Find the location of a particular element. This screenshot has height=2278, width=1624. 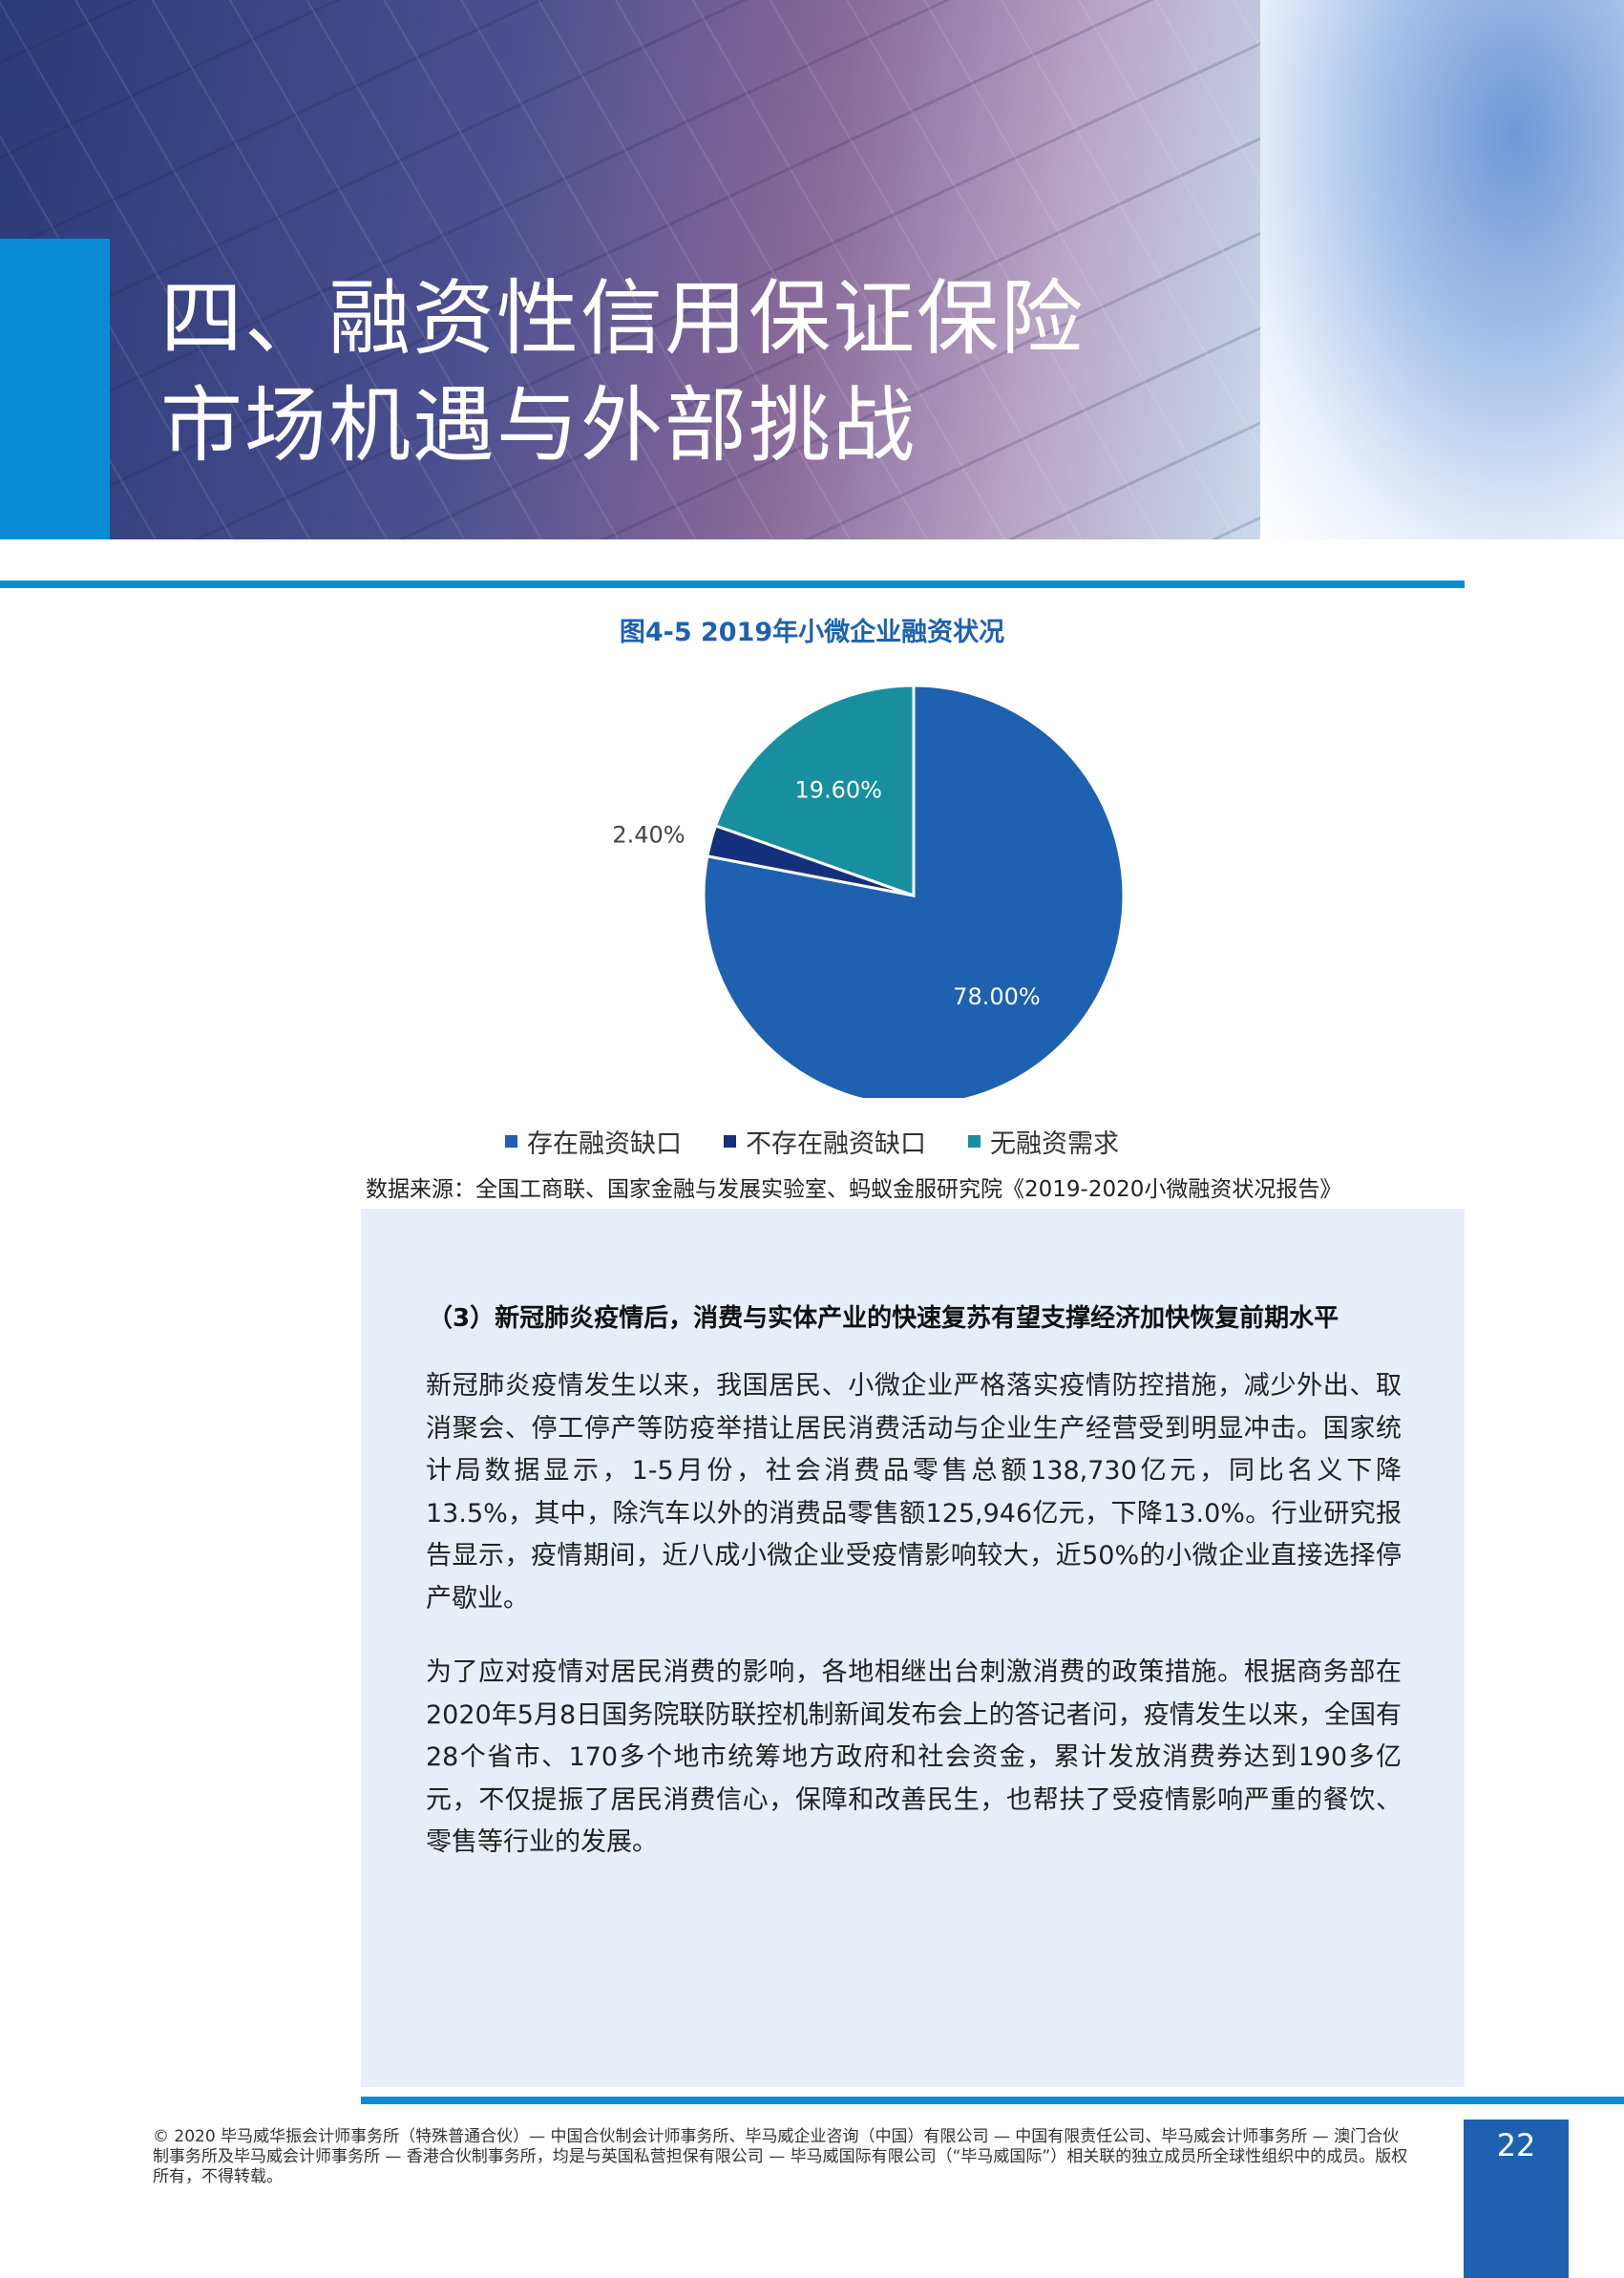

chart-legend: 存在融资缺口 不存在融资缺口 无融资需求 is located at coordinates (812, 1141).